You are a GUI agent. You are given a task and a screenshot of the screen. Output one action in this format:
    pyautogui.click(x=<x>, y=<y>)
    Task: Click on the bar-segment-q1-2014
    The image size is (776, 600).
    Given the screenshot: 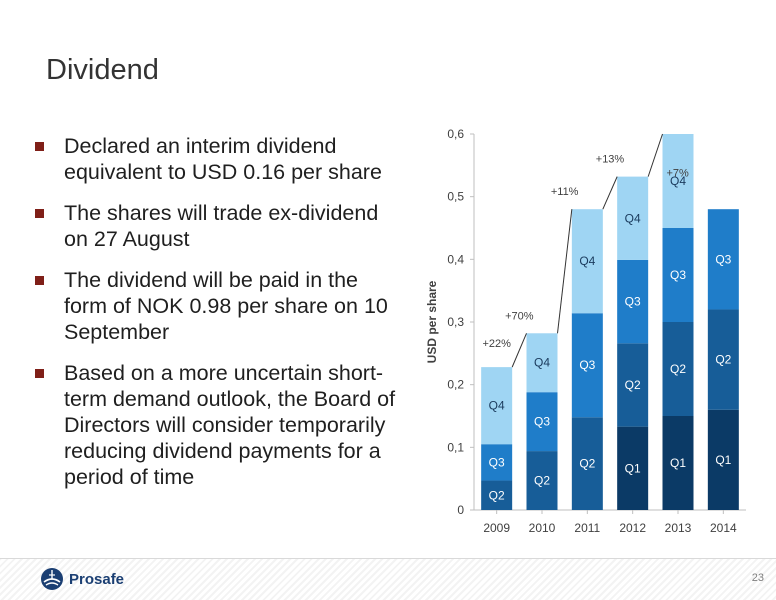 What is the action you would take?
    pyautogui.click(x=723, y=459)
    